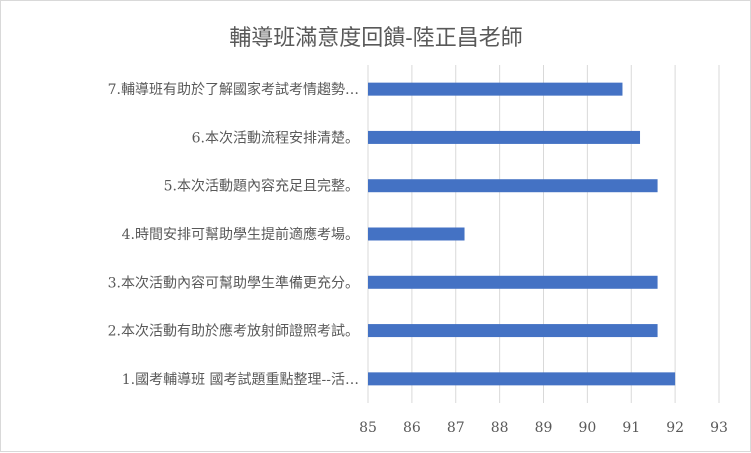  I want to click on x-tick-label: 89, so click(544, 428).